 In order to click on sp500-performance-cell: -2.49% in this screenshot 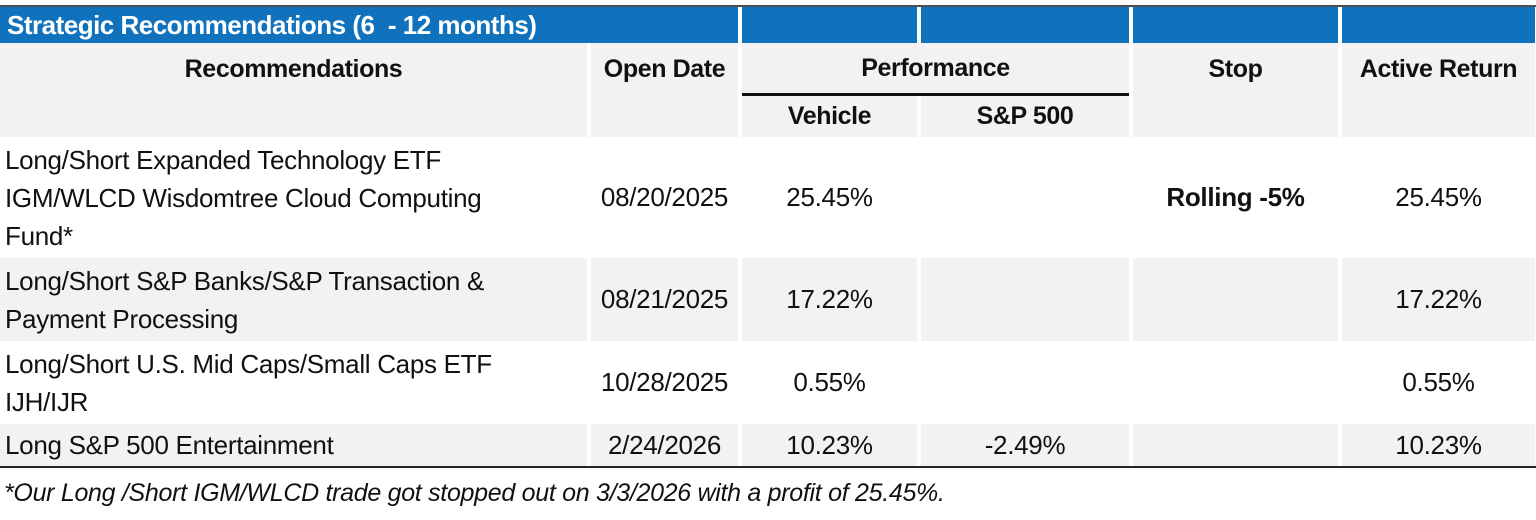, I will do `click(1025, 445)`.